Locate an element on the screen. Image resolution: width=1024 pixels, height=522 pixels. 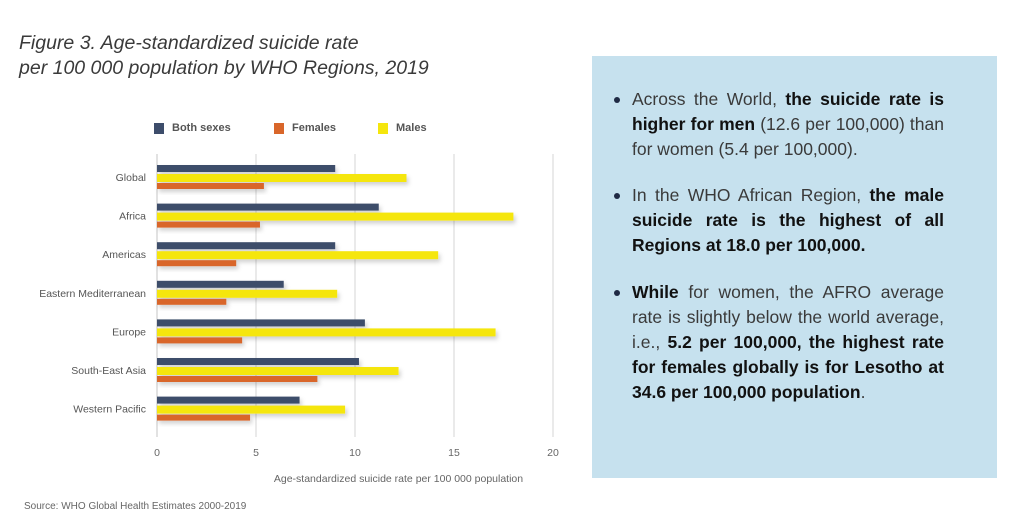
category-label: Global is located at coordinates (131, 178).